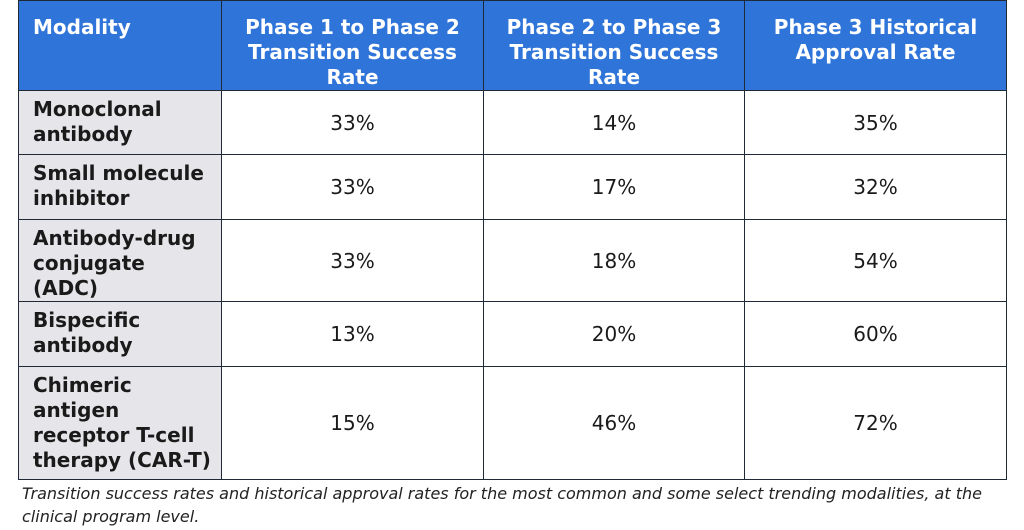  Describe the element at coordinates (352, 334) in the screenshot. I see `phase1-to-phase2-cell: 13%` at that location.